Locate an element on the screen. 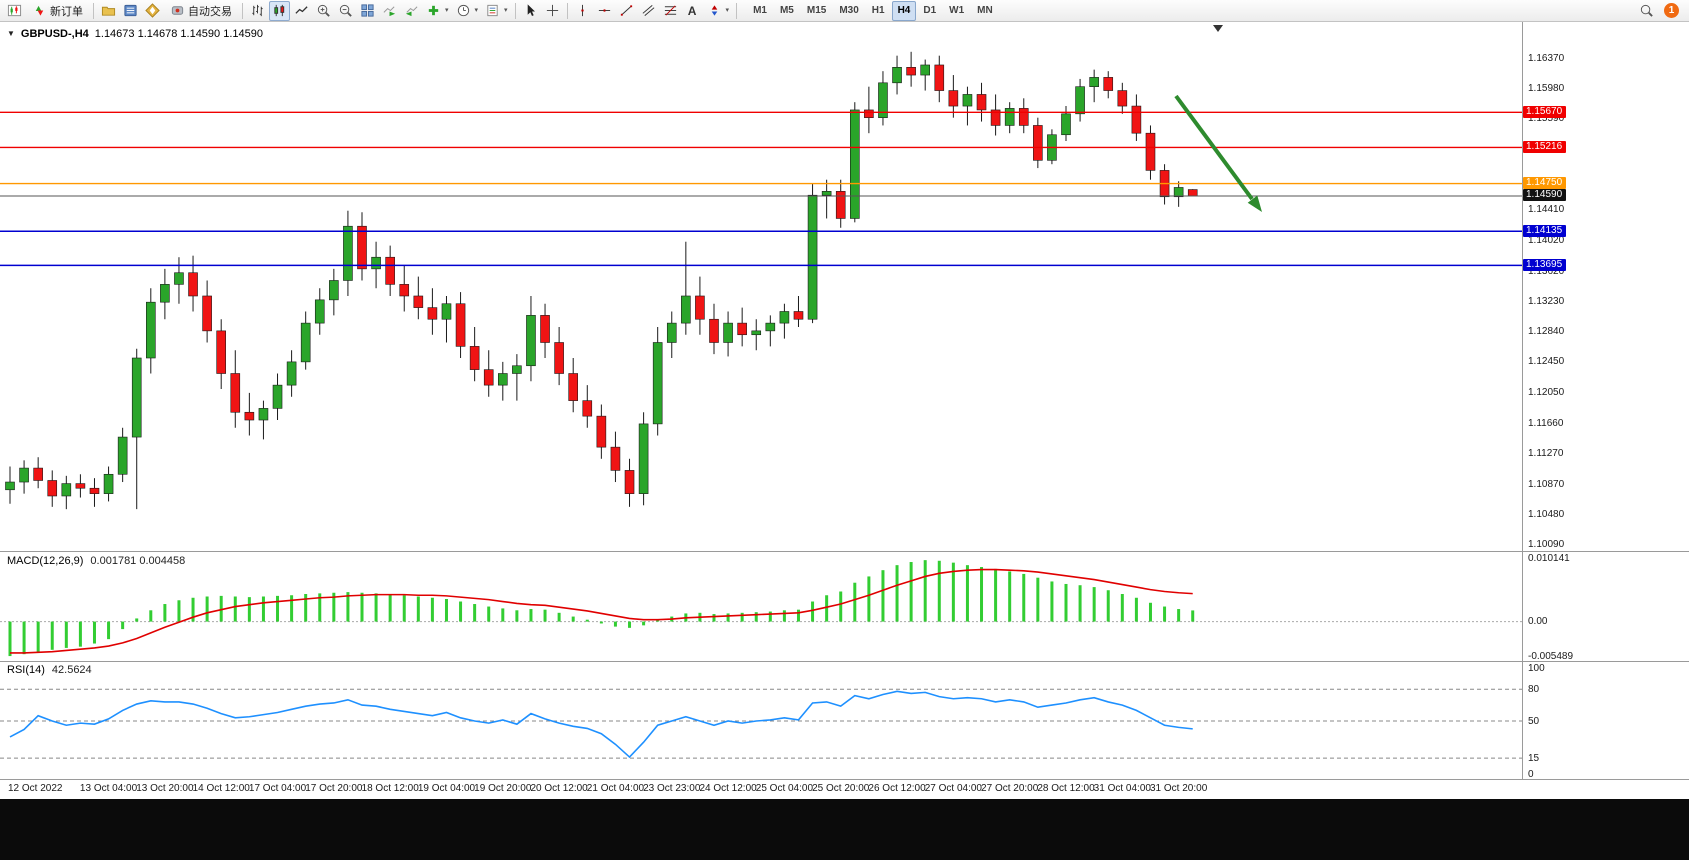 The width and height of the screenshot is (1689, 860). vertical-line-tool-button is located at coordinates (582, 11).